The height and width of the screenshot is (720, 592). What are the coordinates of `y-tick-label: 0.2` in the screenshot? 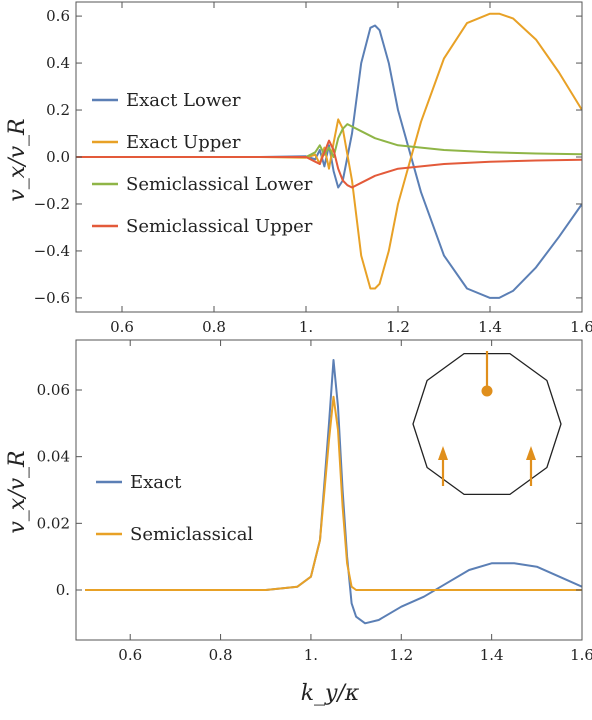 It's located at (58, 110).